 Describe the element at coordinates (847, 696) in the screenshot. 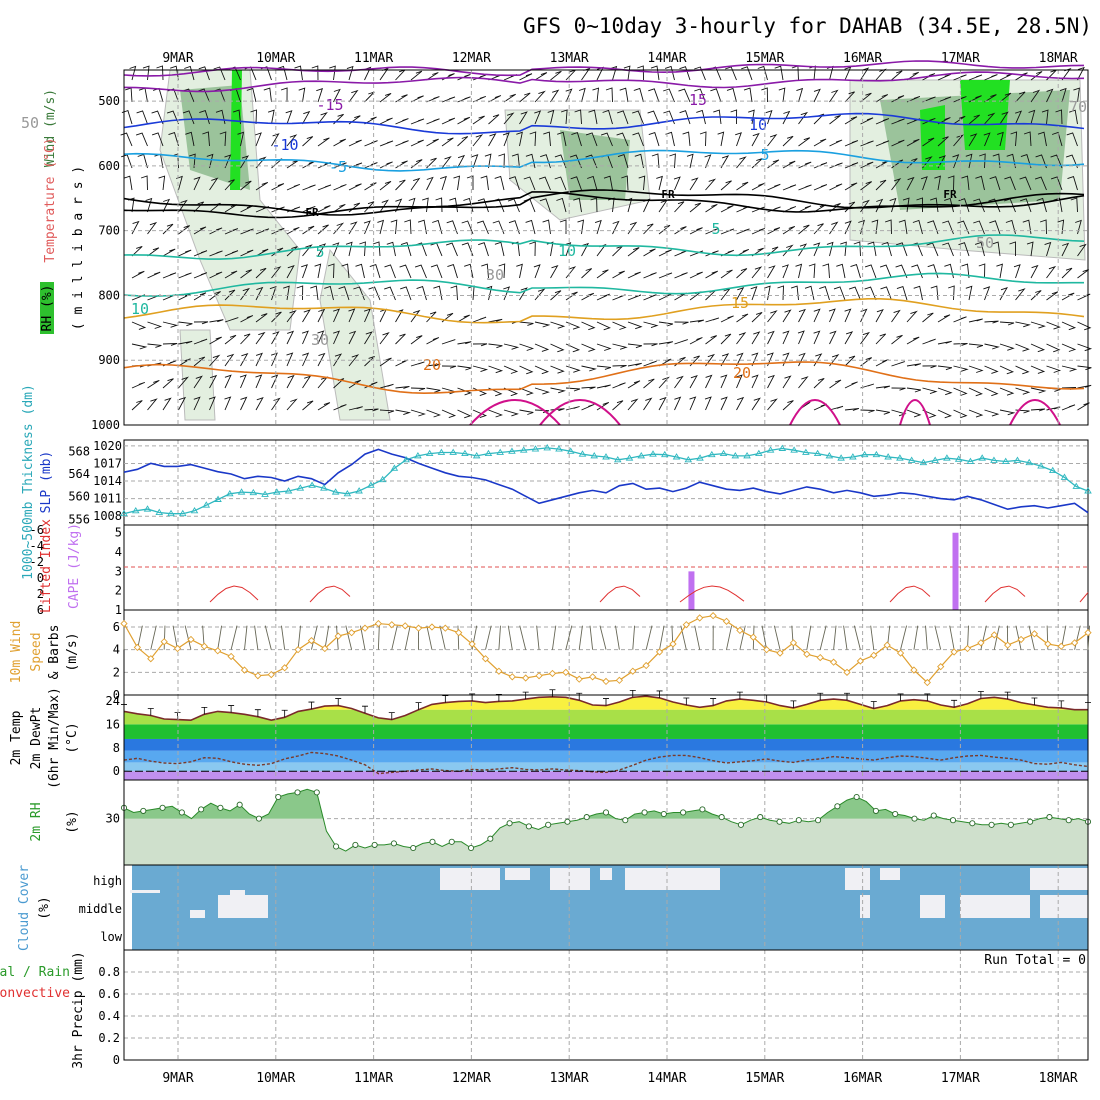

I see `temp-minmax` at that location.